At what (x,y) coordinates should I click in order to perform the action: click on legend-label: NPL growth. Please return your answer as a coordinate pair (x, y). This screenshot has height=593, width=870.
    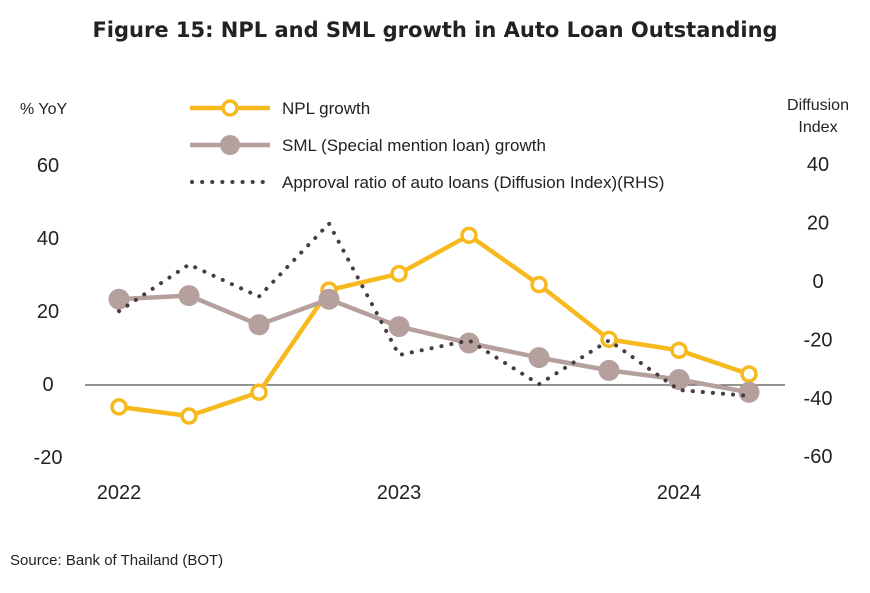
    Looking at the image, I should click on (326, 108).